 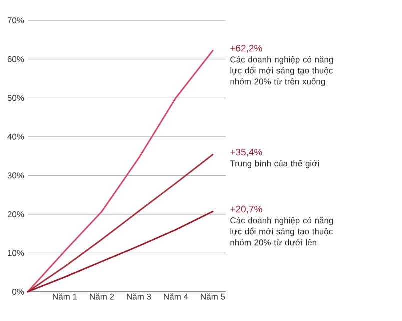 What do you see at coordinates (282, 231) in the screenshot?
I see `text: Các doanh nghiệp có năng lực đổi mới sáng tạo thuộc nhóm 20% từ dưới lên` at bounding box center [282, 231].